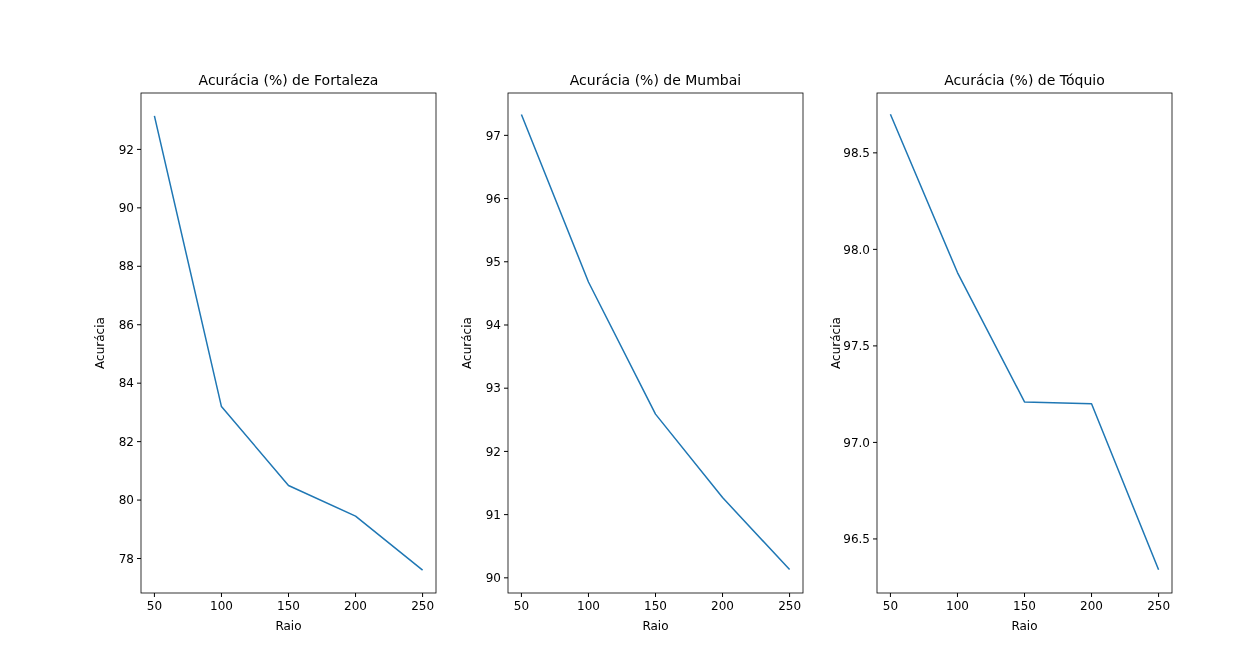 This screenshot has height=665, width=1235. I want to click on y-tick-label: 95, so click(493, 261).